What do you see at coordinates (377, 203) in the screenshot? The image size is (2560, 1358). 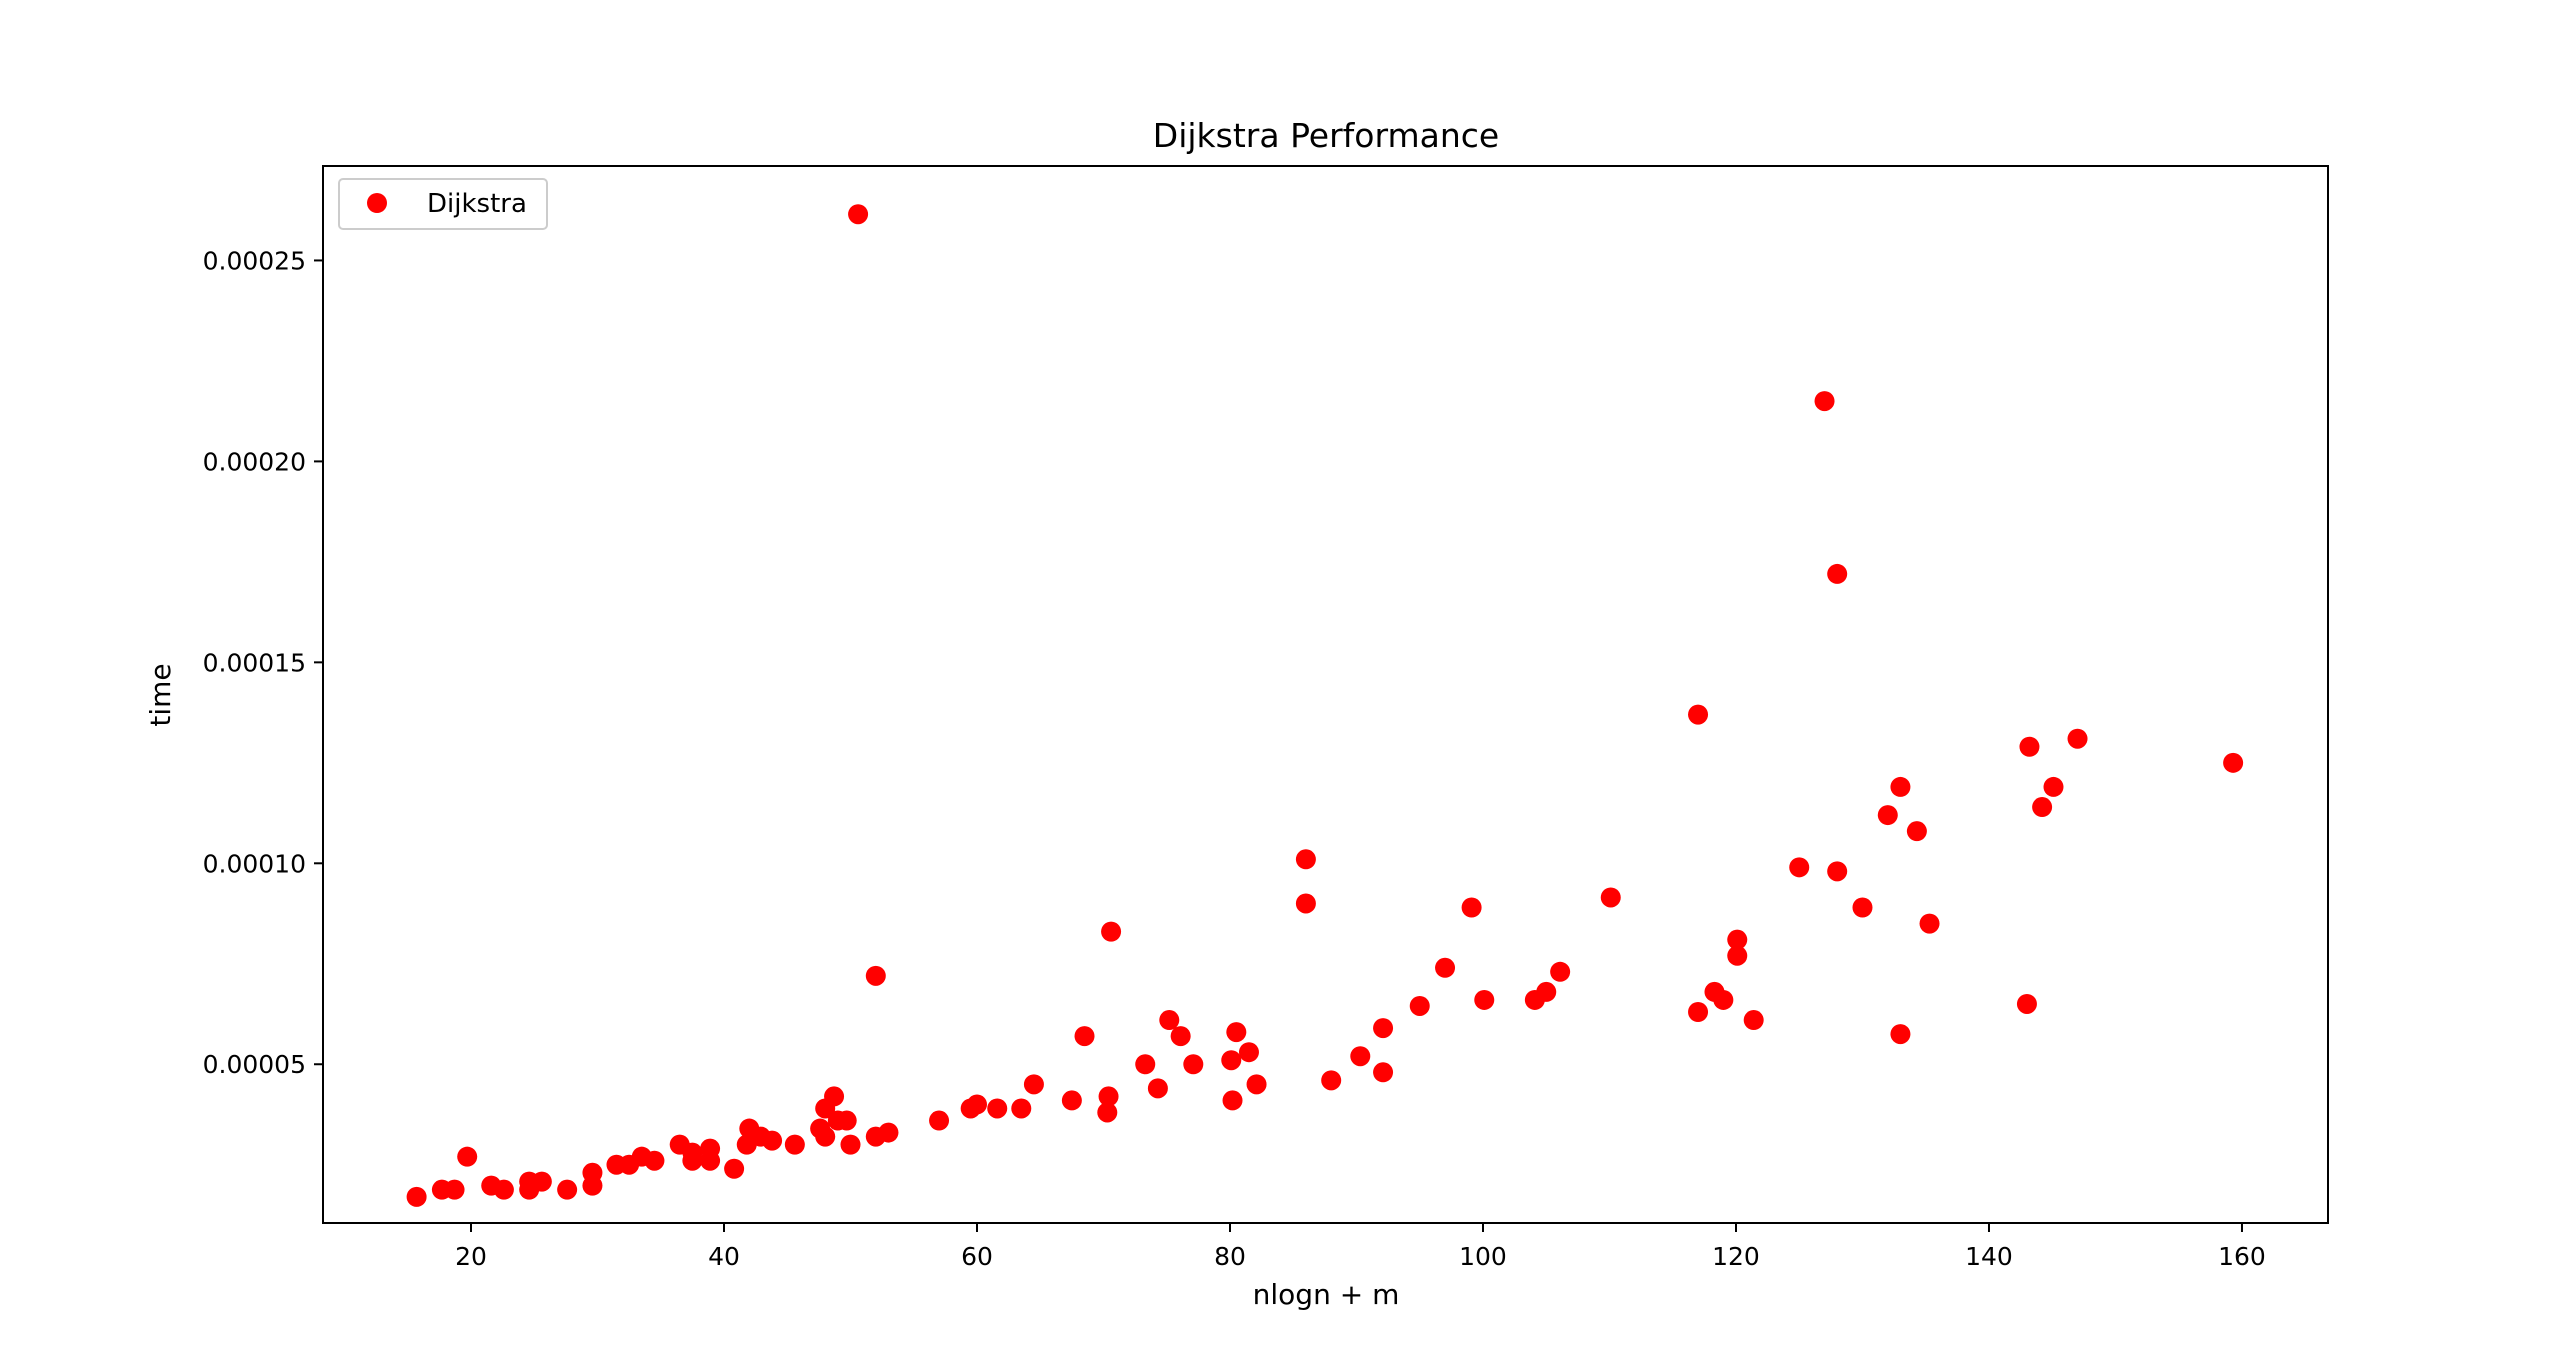 I see `legend-marker` at bounding box center [377, 203].